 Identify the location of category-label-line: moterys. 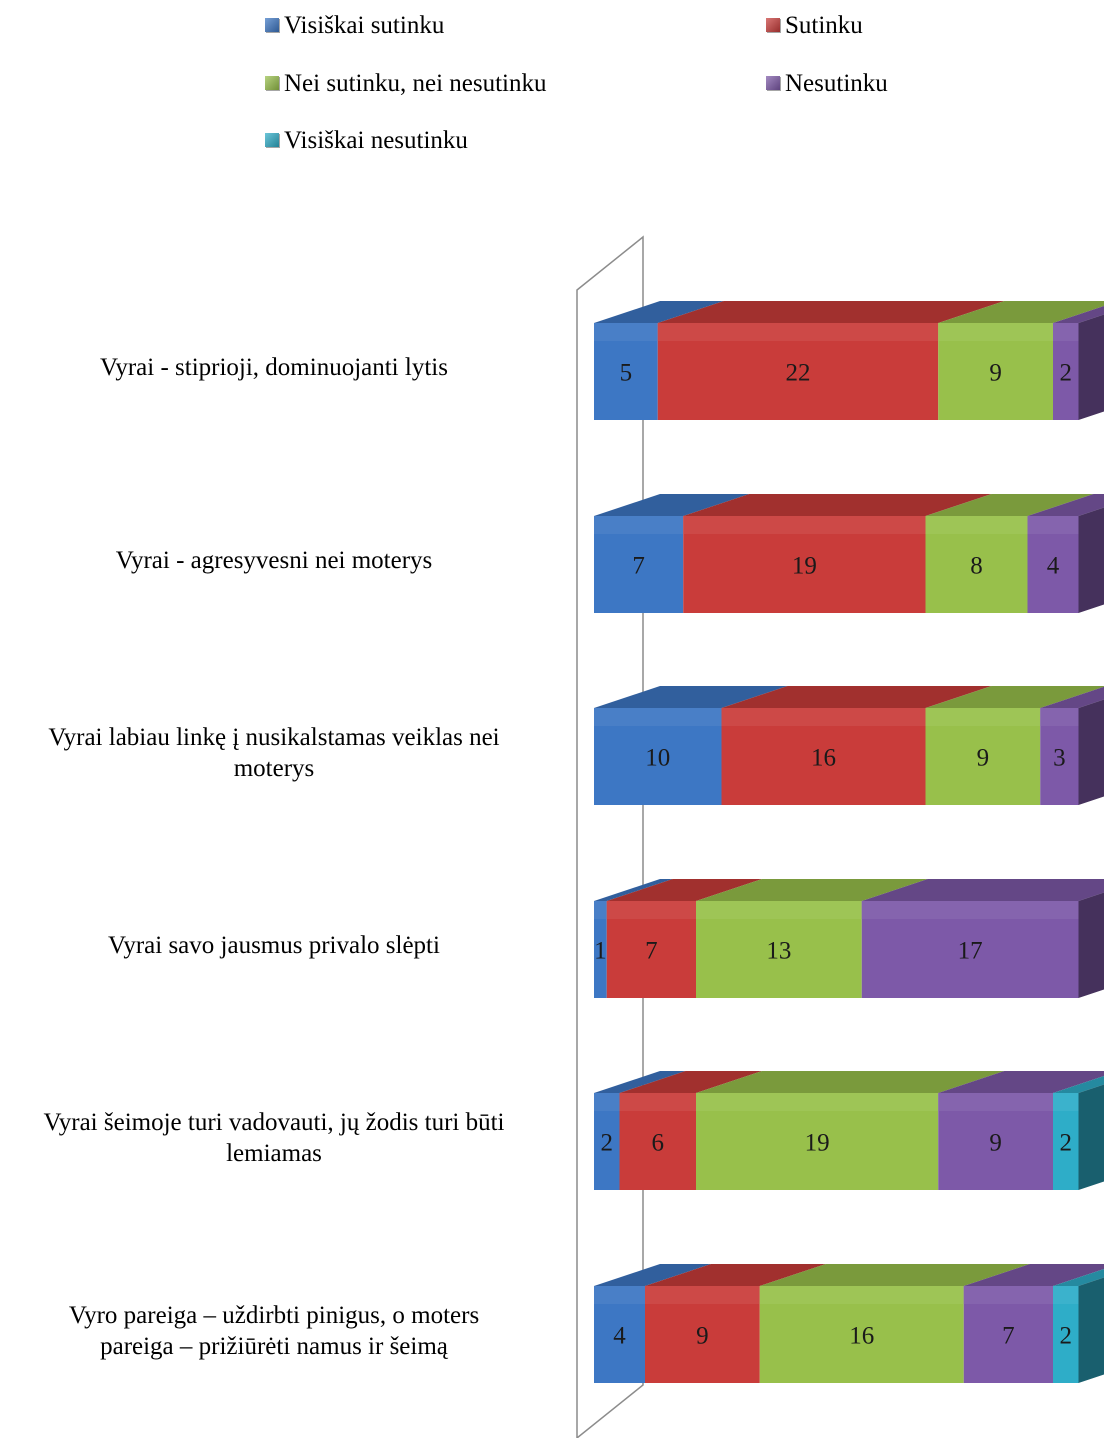
(274, 768).